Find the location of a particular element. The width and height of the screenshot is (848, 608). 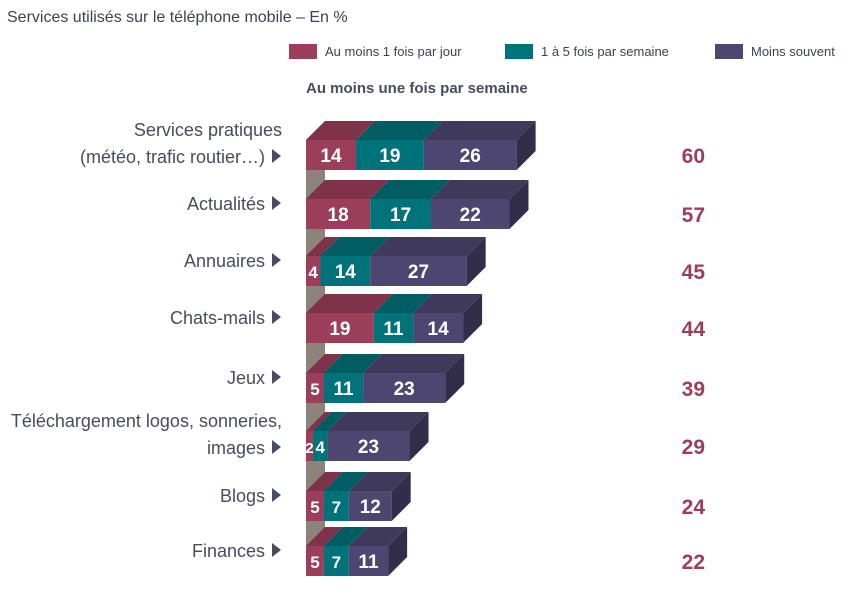

total-label-5: 29 is located at coordinates (693, 447).